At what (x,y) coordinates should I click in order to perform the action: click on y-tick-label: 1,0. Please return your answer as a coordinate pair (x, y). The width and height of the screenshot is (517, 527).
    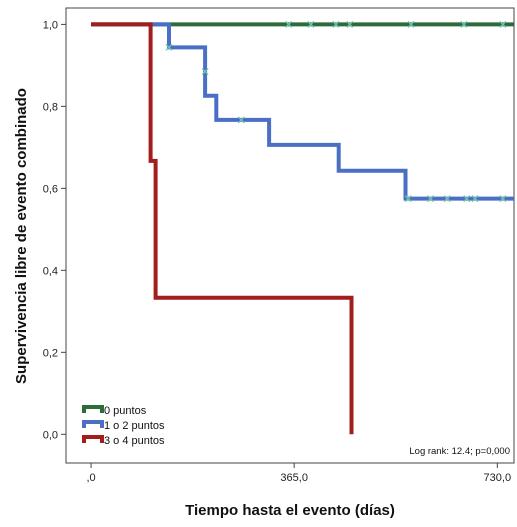
    Looking at the image, I should click on (50, 25).